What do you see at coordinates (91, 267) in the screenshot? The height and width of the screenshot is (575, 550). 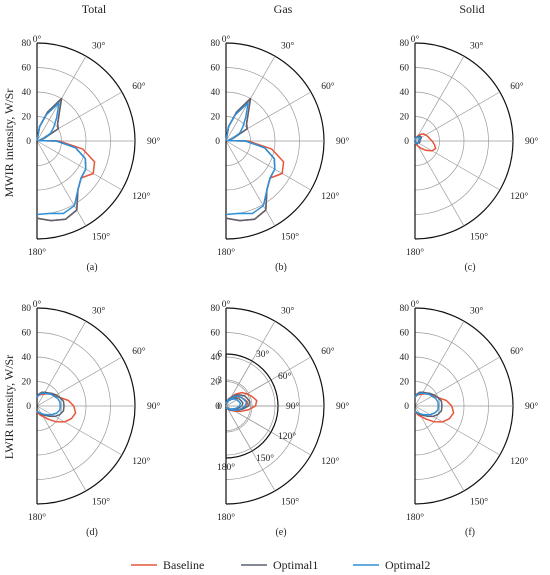 I see `panel-tag: (a)` at bounding box center [91, 267].